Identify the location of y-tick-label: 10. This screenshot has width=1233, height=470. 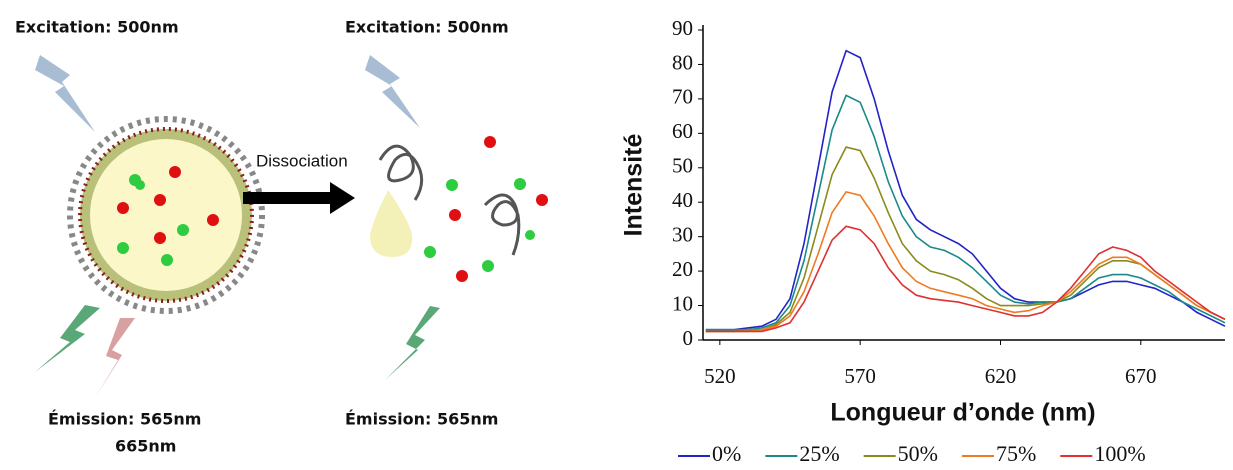
(682, 303).